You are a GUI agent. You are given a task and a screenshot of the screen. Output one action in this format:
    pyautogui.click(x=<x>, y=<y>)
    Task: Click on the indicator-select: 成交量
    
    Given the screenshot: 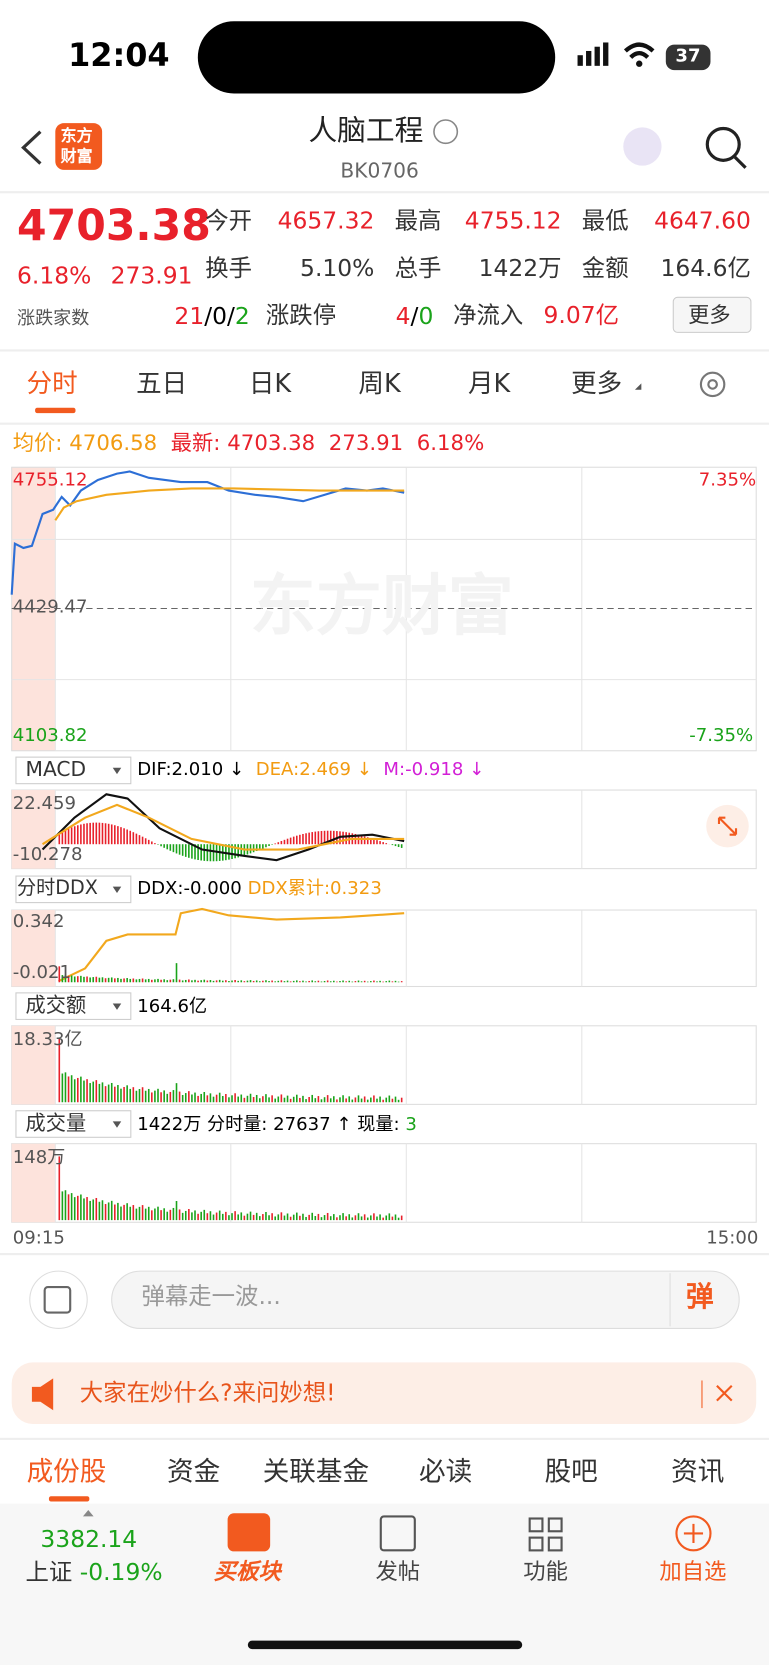 What is the action you would take?
    pyautogui.click(x=56, y=1123)
    